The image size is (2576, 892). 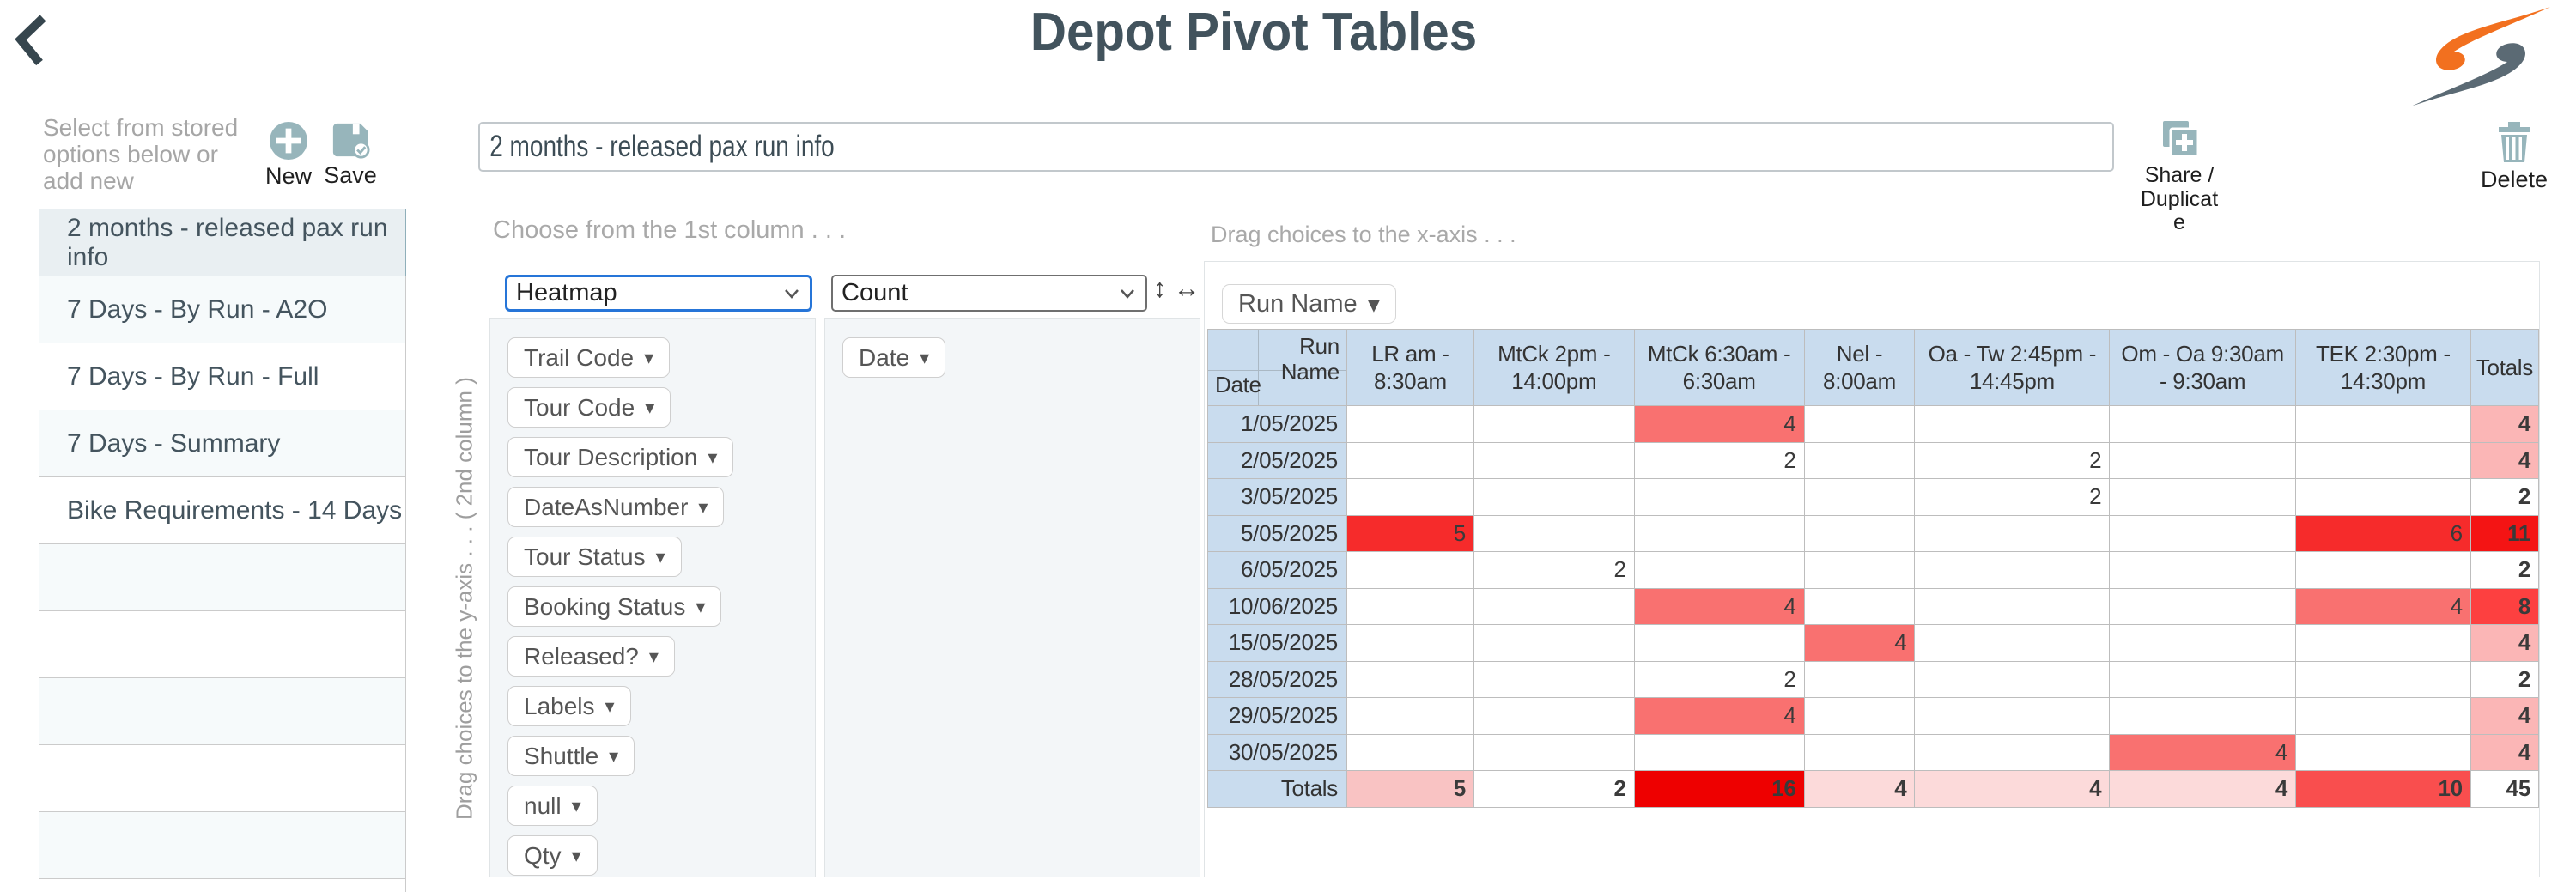 What do you see at coordinates (1719, 789) in the screenshot?
I see `pivot-cell: 16` at bounding box center [1719, 789].